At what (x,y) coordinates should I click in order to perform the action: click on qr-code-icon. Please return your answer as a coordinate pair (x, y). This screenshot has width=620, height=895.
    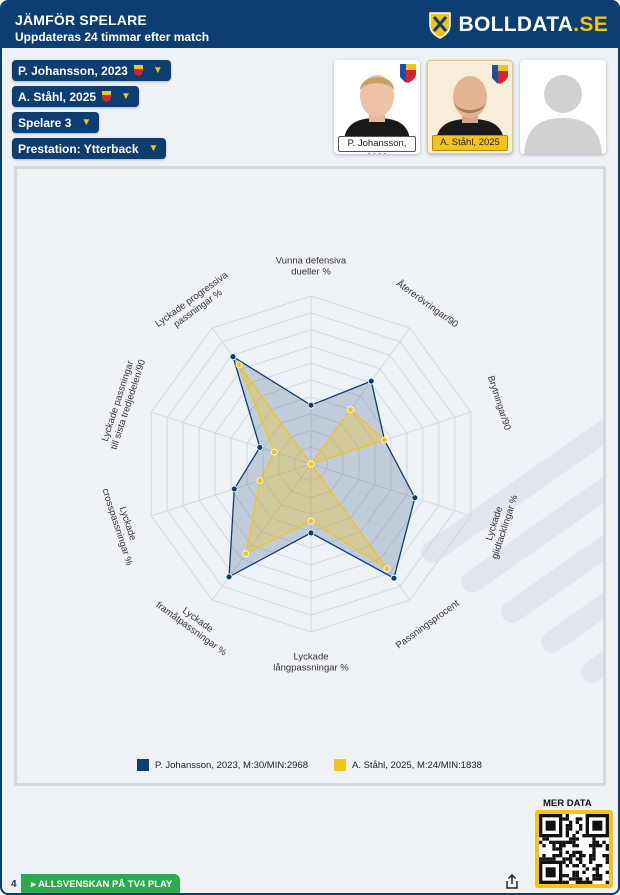
    Looking at the image, I should click on (574, 849).